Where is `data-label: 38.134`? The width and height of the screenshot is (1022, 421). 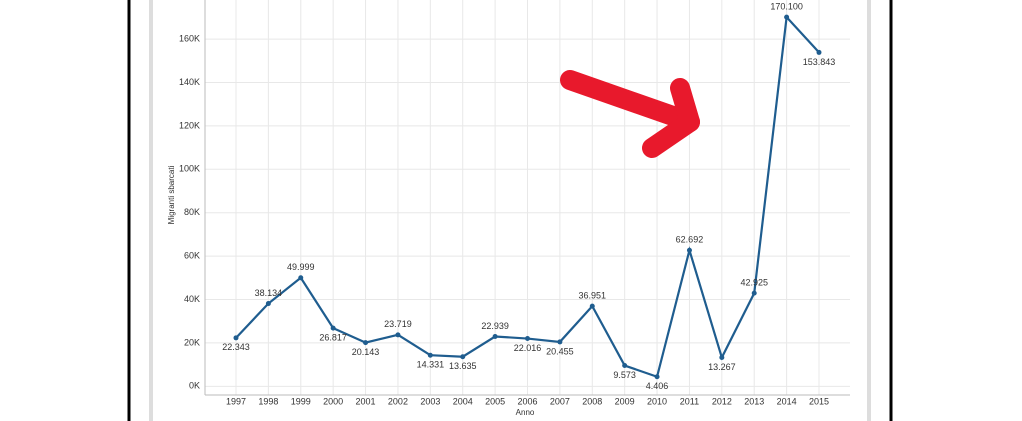
data-label: 38.134 is located at coordinates (269, 293).